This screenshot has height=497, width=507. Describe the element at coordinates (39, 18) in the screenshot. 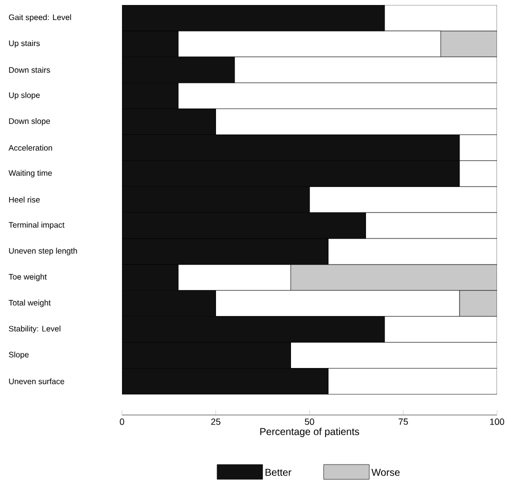

I see `y-tick-label: Gait speed: Level` at that location.